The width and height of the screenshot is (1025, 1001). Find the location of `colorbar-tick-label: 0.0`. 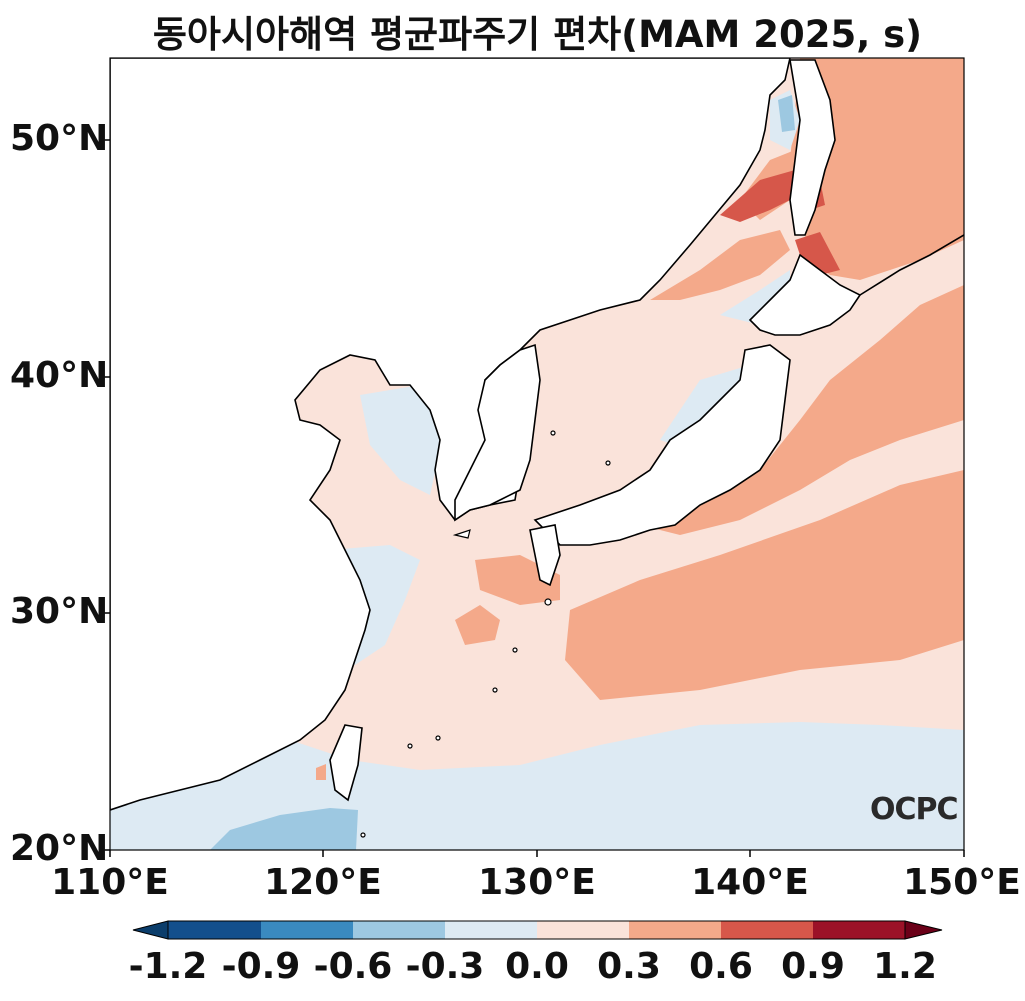

colorbar-tick-label: 0.0 is located at coordinates (537, 966).